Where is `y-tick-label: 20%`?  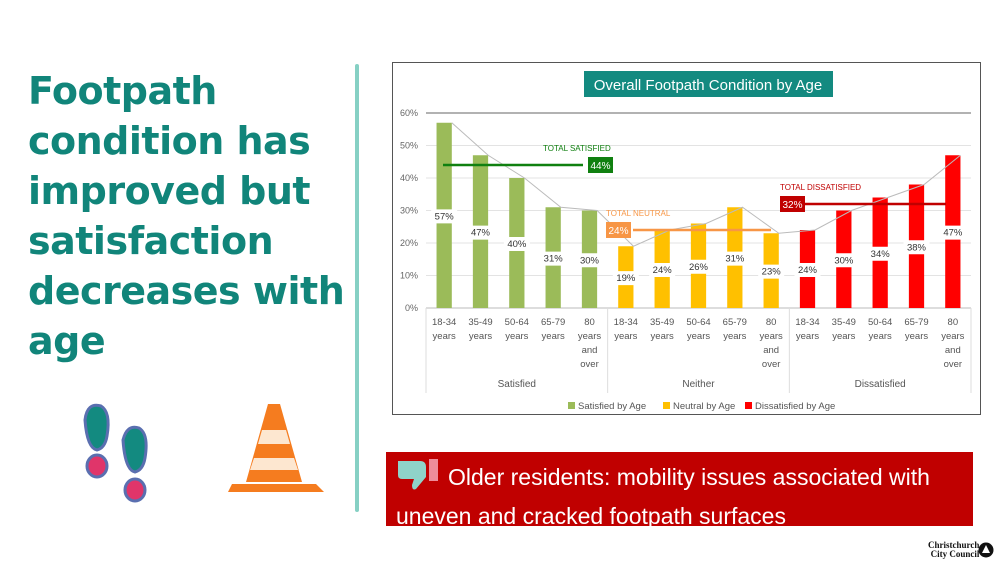 y-tick-label: 20% is located at coordinates (409, 243).